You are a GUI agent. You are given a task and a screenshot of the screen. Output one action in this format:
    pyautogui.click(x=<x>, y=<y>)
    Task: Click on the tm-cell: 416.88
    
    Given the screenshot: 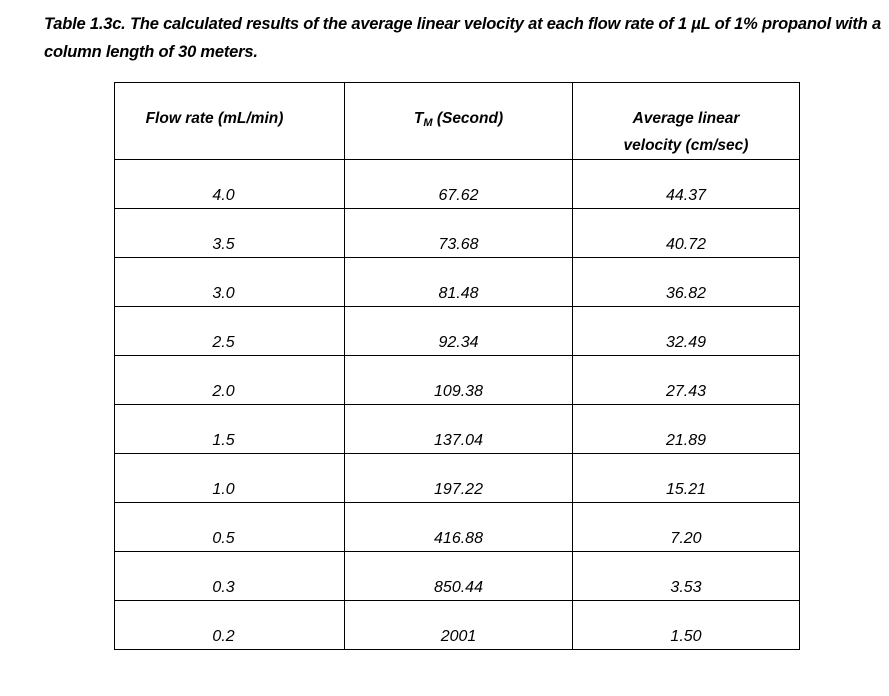 What is the action you would take?
    pyautogui.click(x=458, y=527)
    